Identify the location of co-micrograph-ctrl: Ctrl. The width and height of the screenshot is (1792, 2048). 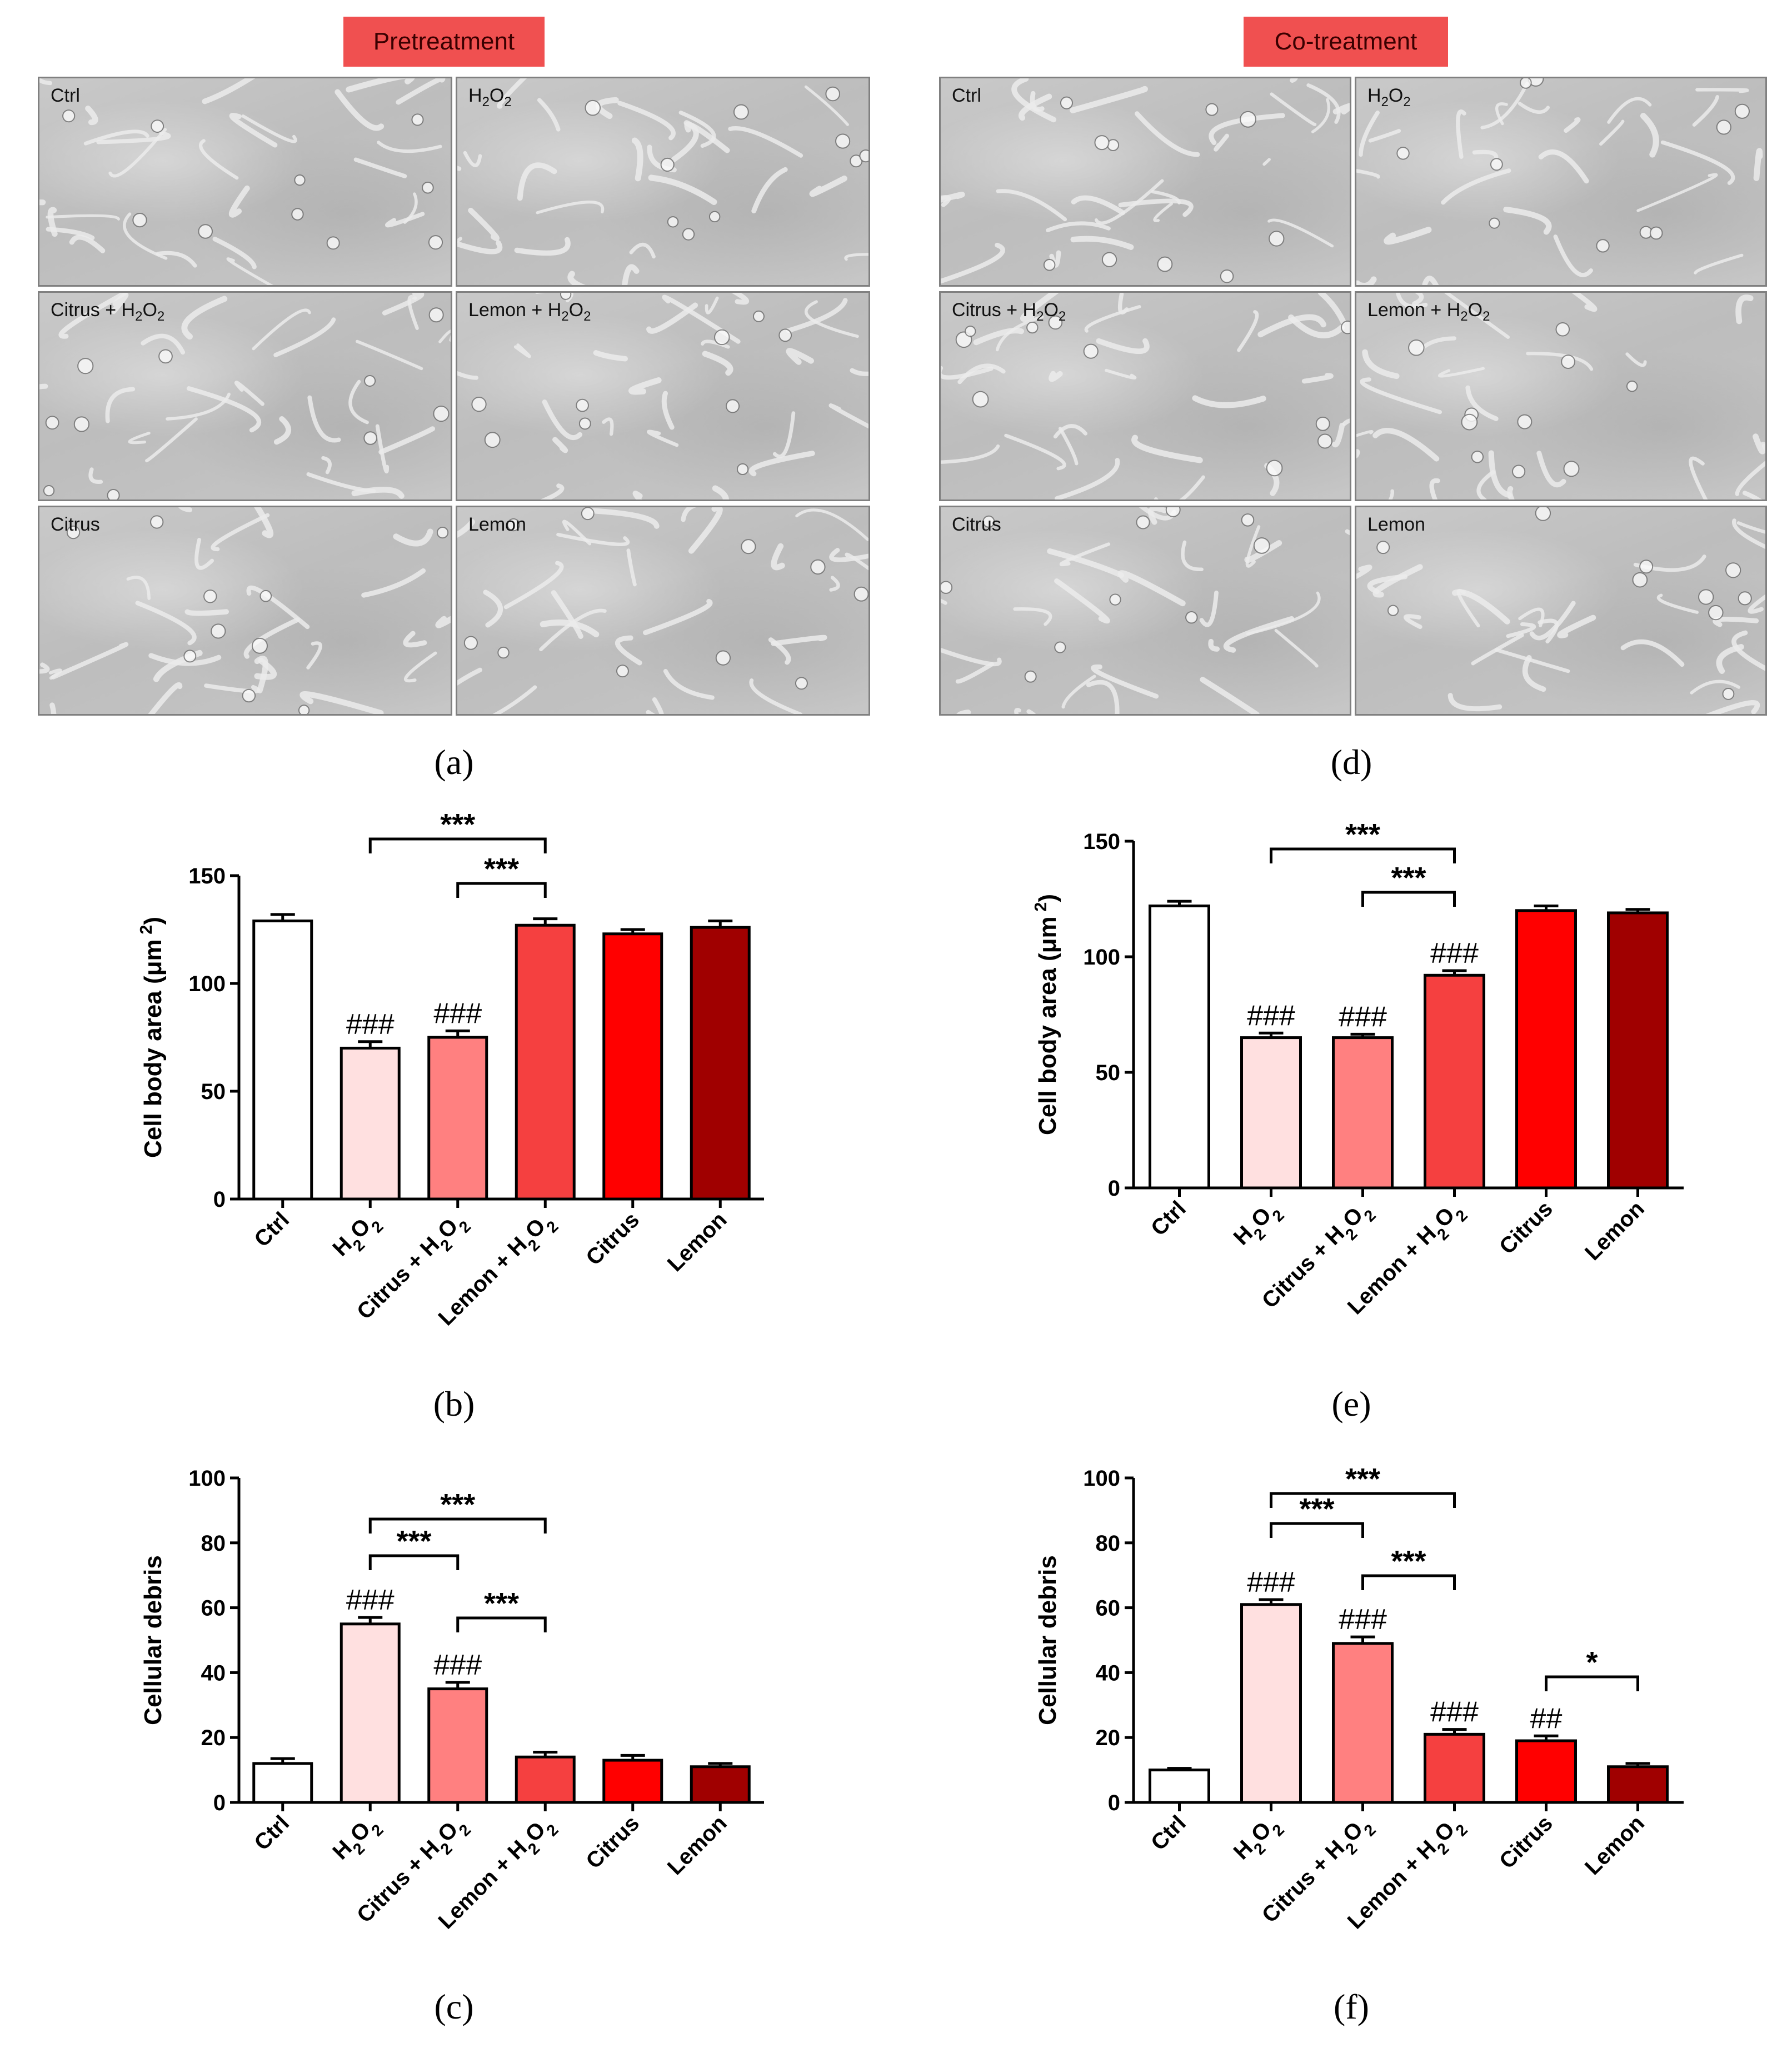
(1145, 182).